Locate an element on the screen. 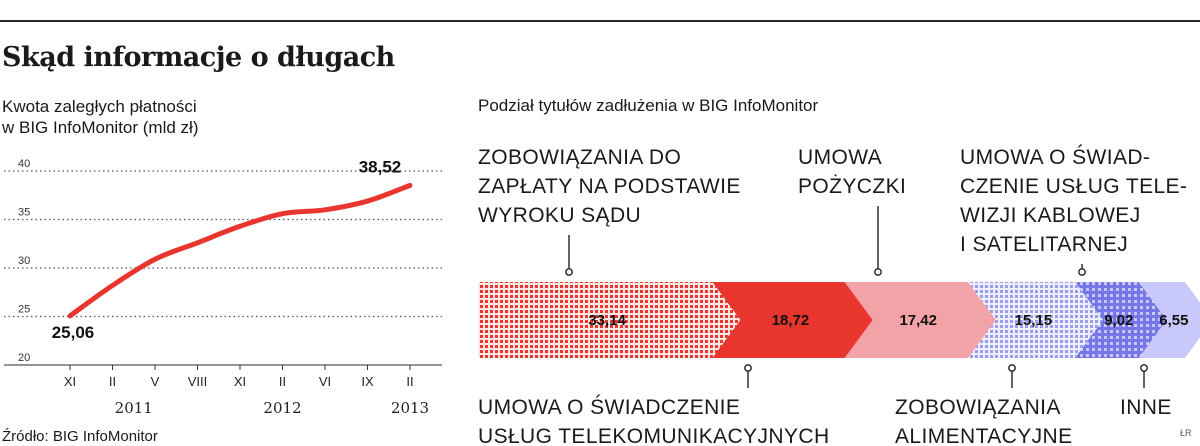 The height and width of the screenshot is (446, 1200). year-label: 2013 is located at coordinates (410, 408).